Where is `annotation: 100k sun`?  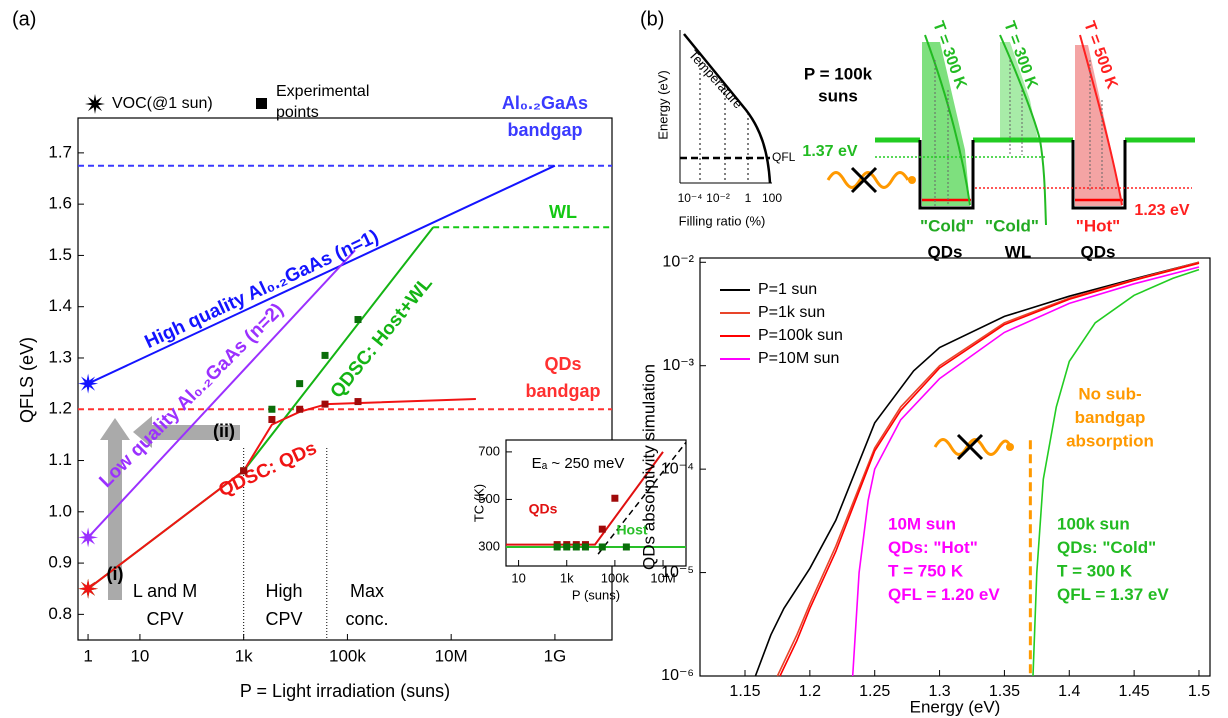
annotation: 100k sun is located at coordinates (1093, 523).